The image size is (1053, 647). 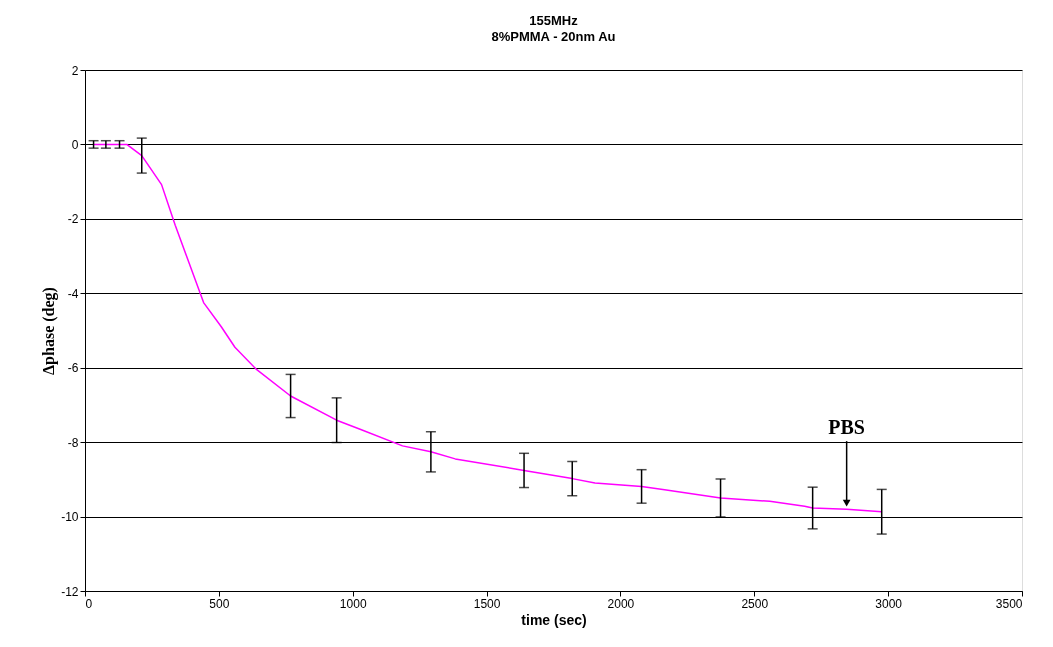 What do you see at coordinates (75, 70) in the screenshot?
I see `y-tick-label: 2` at bounding box center [75, 70].